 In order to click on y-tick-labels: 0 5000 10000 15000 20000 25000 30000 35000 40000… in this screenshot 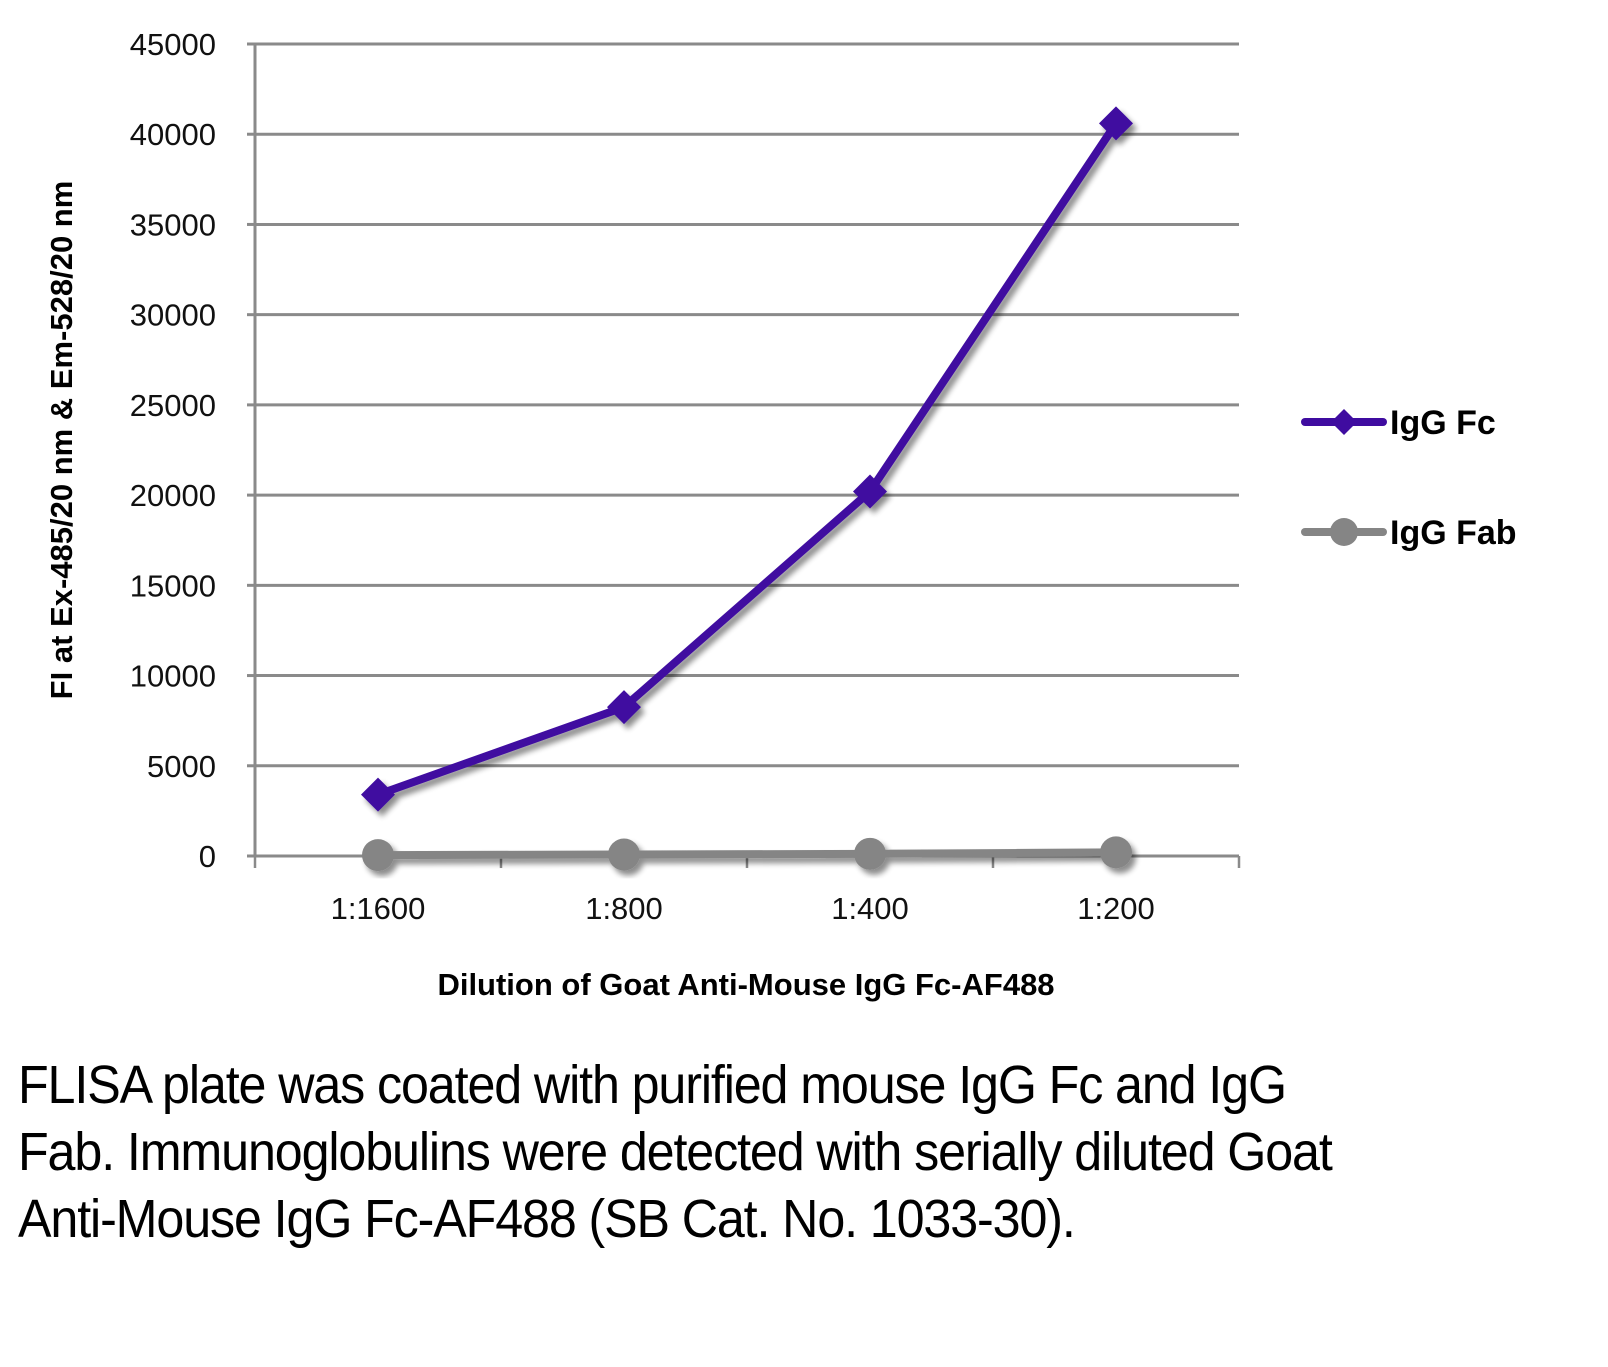, I will do `click(173, 450)`.